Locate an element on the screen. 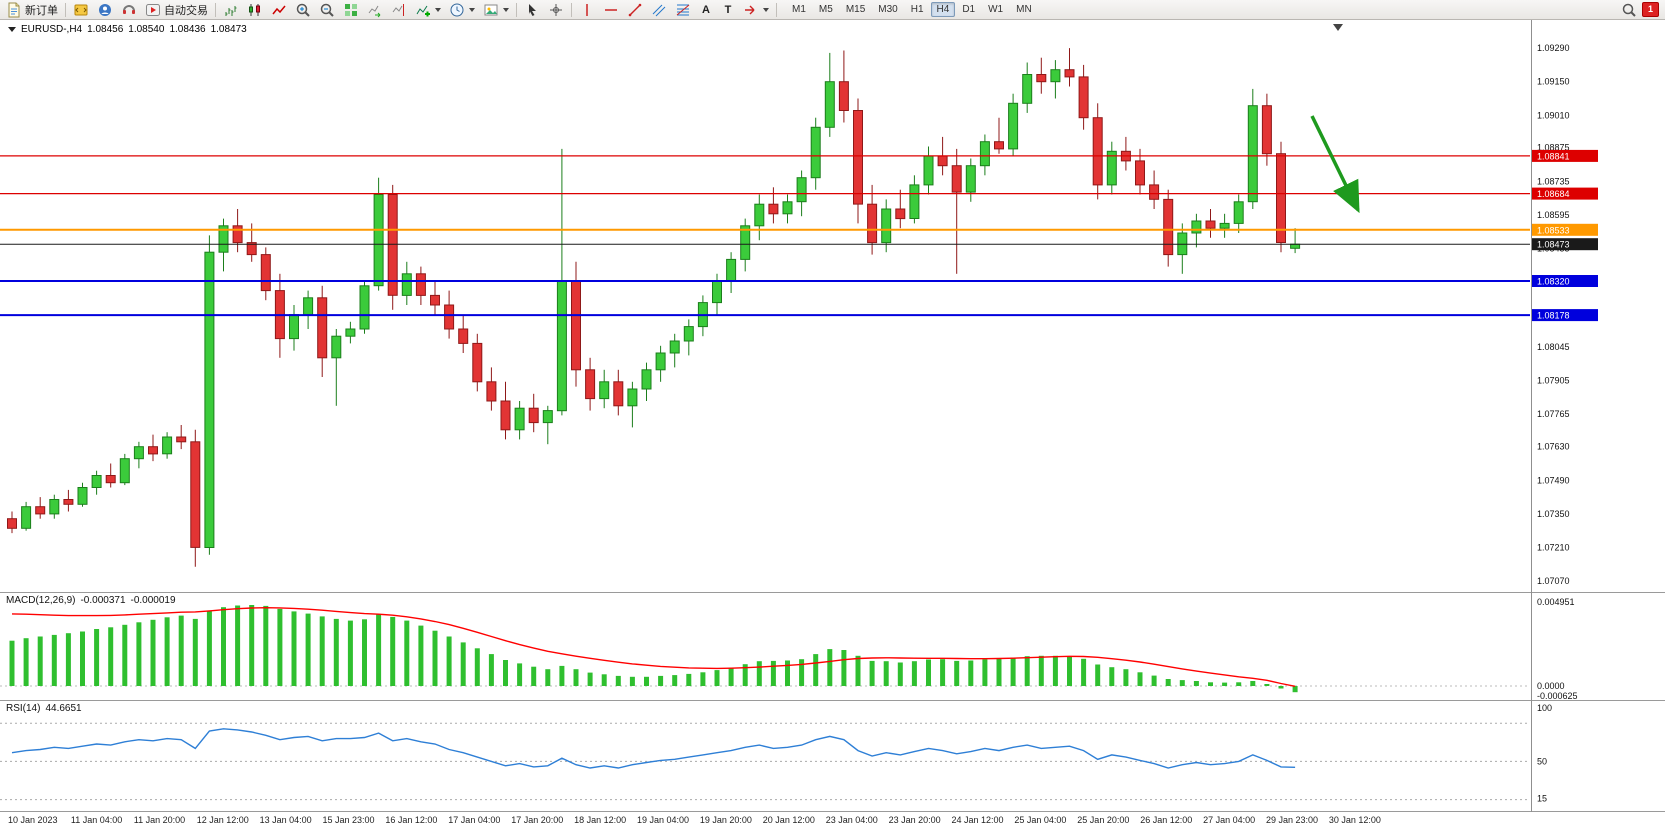 Image resolution: width=1665 pixels, height=830 pixels. search-icon is located at coordinates (1629, 10).